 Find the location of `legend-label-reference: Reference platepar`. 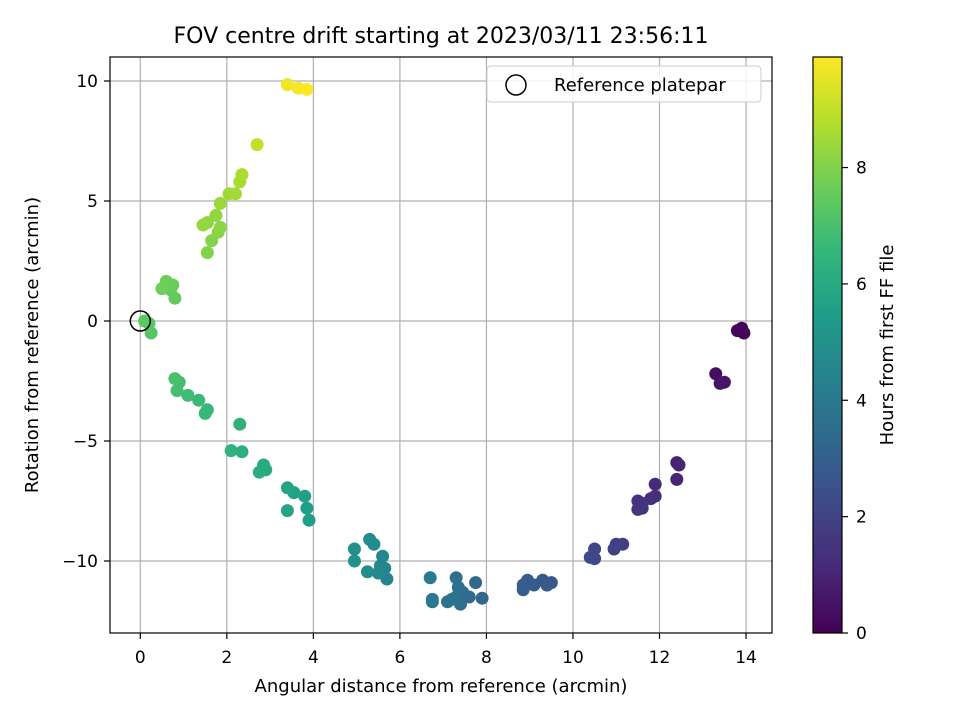

legend-label-reference: Reference platepar is located at coordinates (640, 85).